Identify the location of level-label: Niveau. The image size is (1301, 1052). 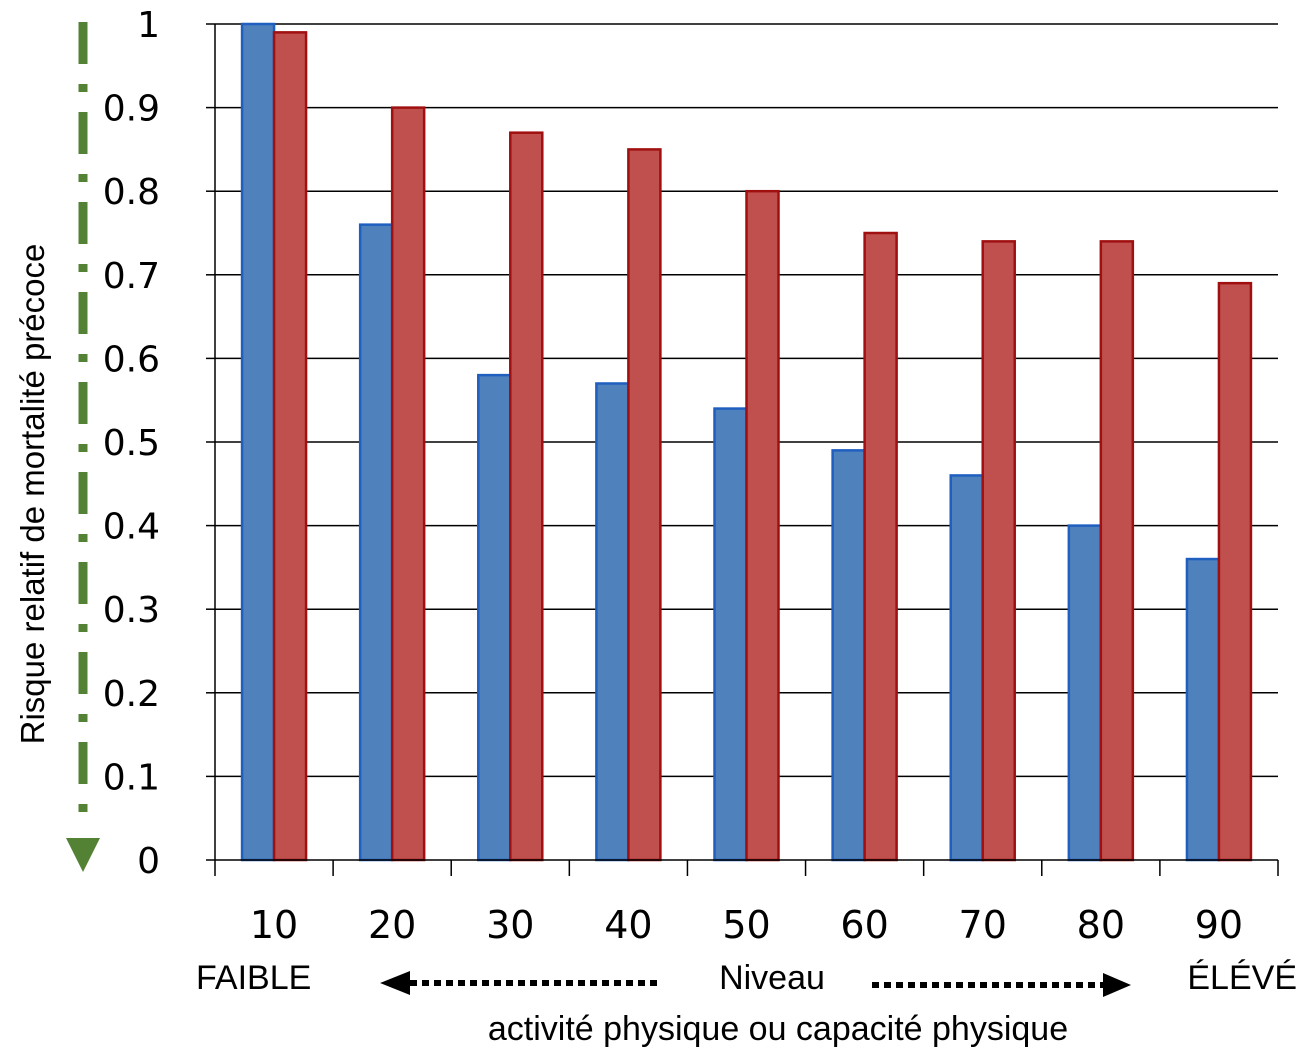
(772, 978).